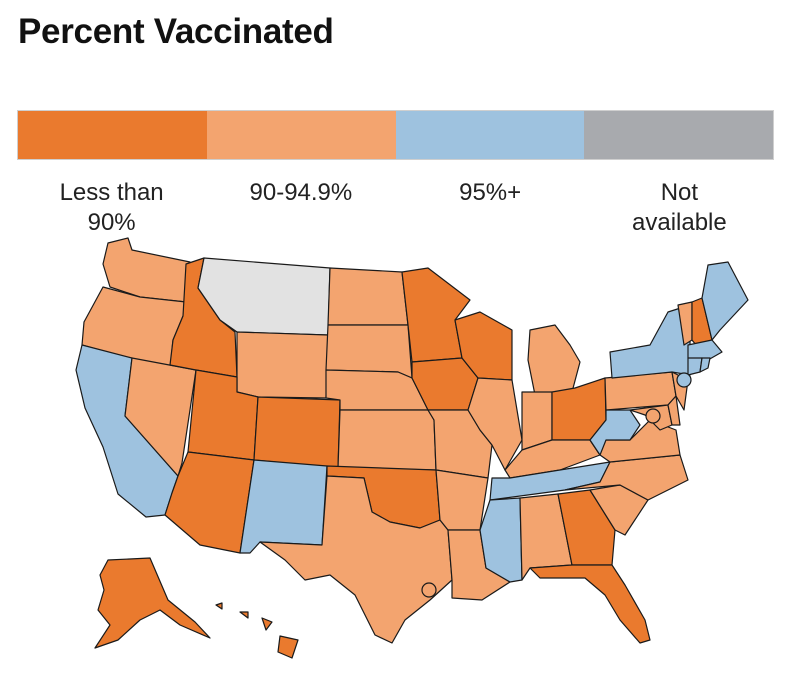 The height and width of the screenshot is (695, 791). What do you see at coordinates (626, 477) in the screenshot?
I see `state-nc` at bounding box center [626, 477].